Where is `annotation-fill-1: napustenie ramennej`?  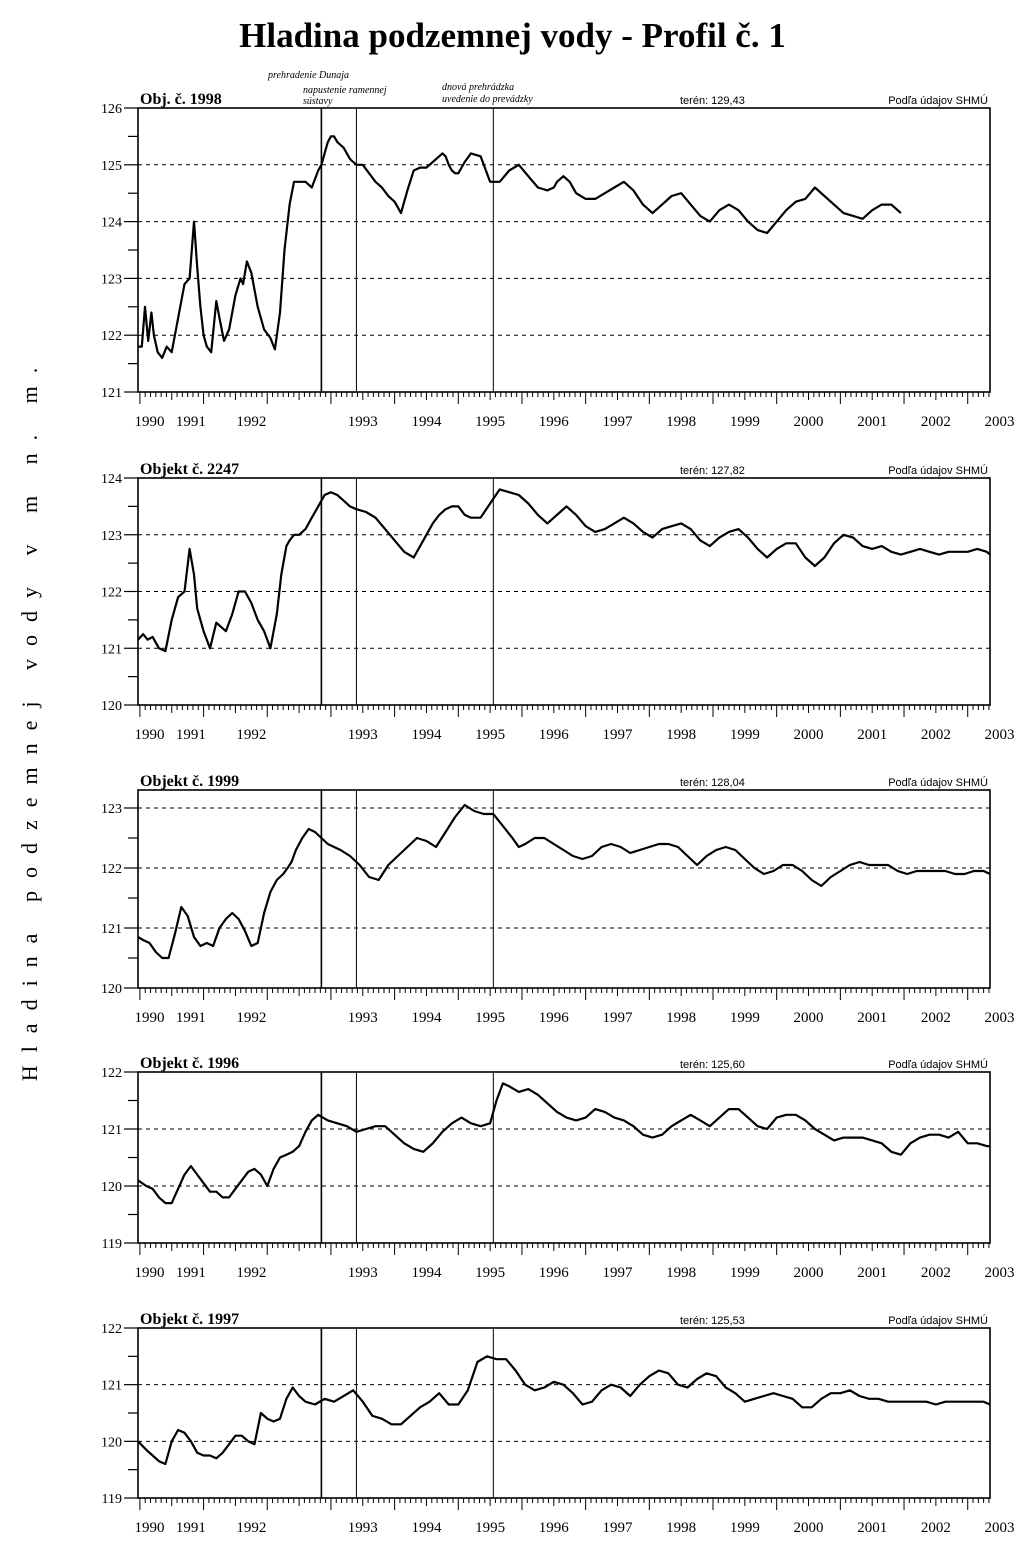 annotation-fill-1: napustenie ramennej is located at coordinates (345, 90).